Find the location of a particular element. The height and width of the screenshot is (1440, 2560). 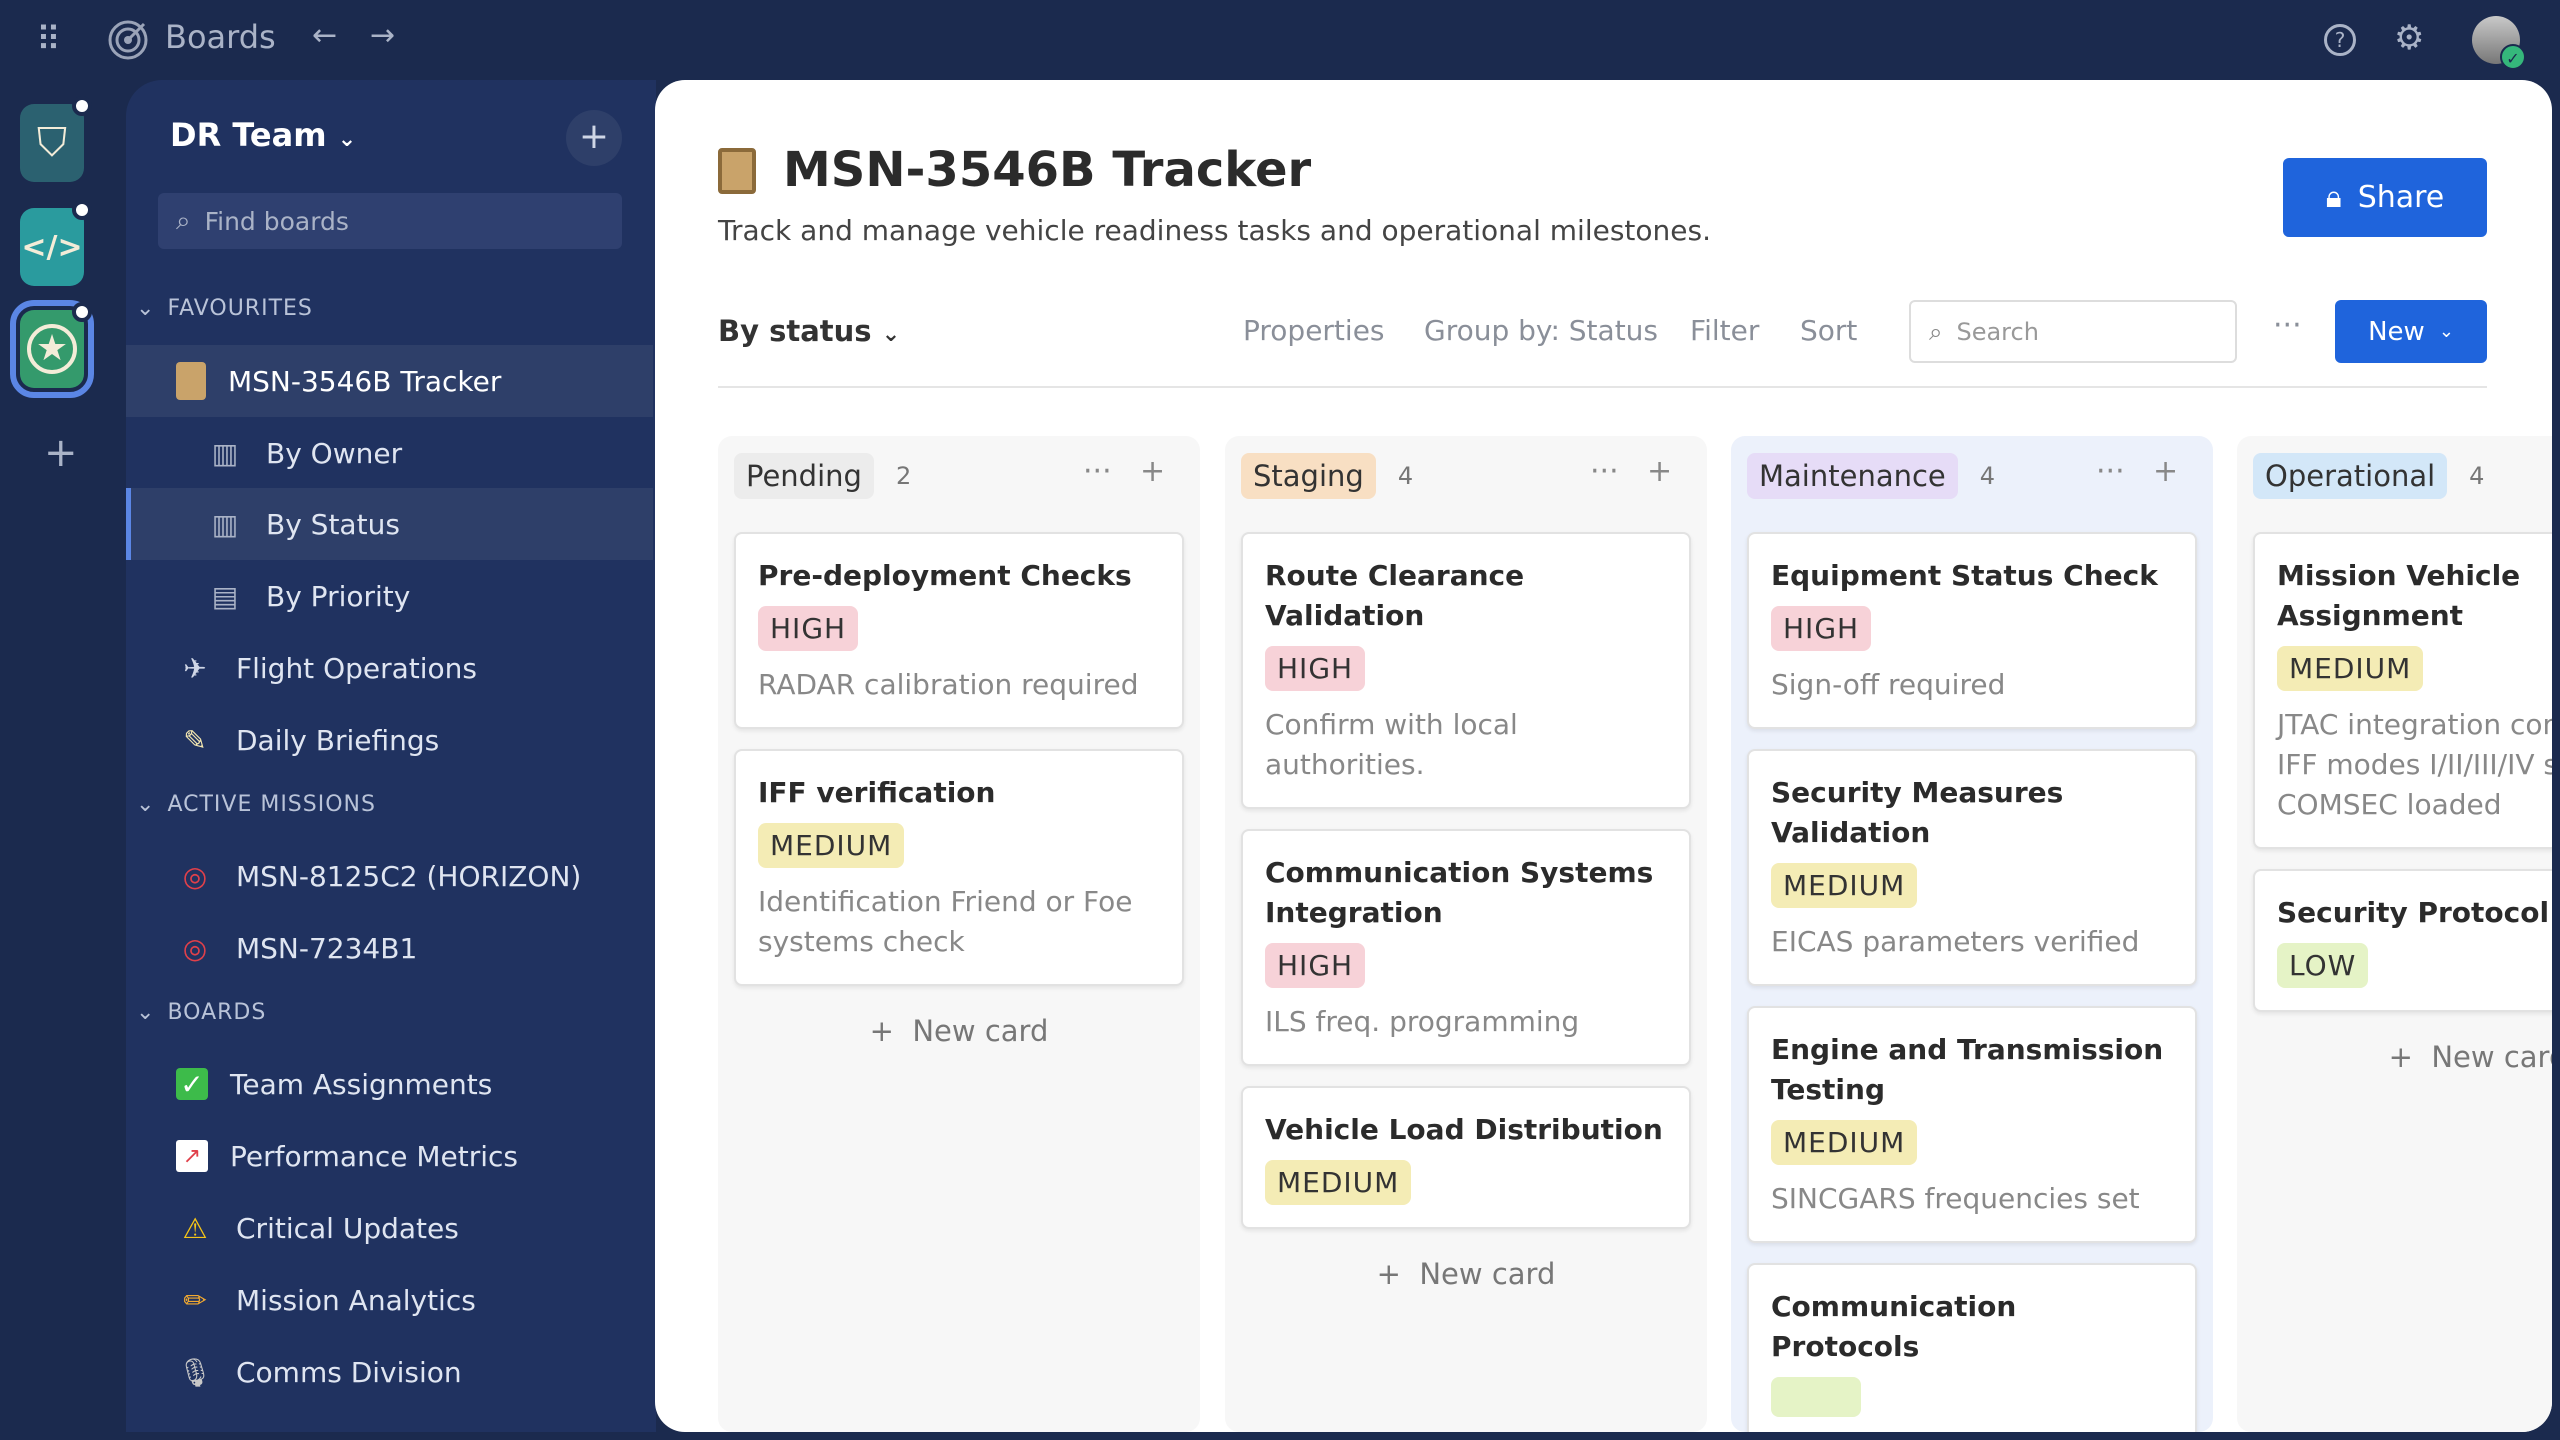

target-logo-icon is located at coordinates (128, 40).